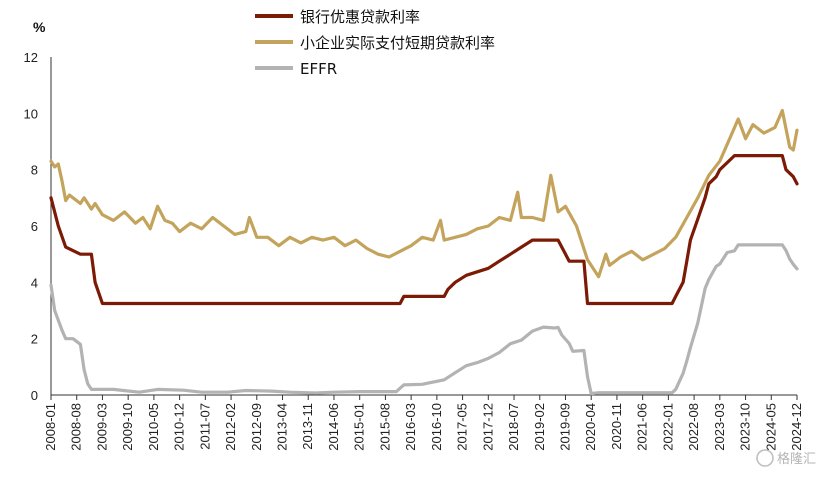  I want to click on x-tick-label: 2009-03, so click(101, 427).